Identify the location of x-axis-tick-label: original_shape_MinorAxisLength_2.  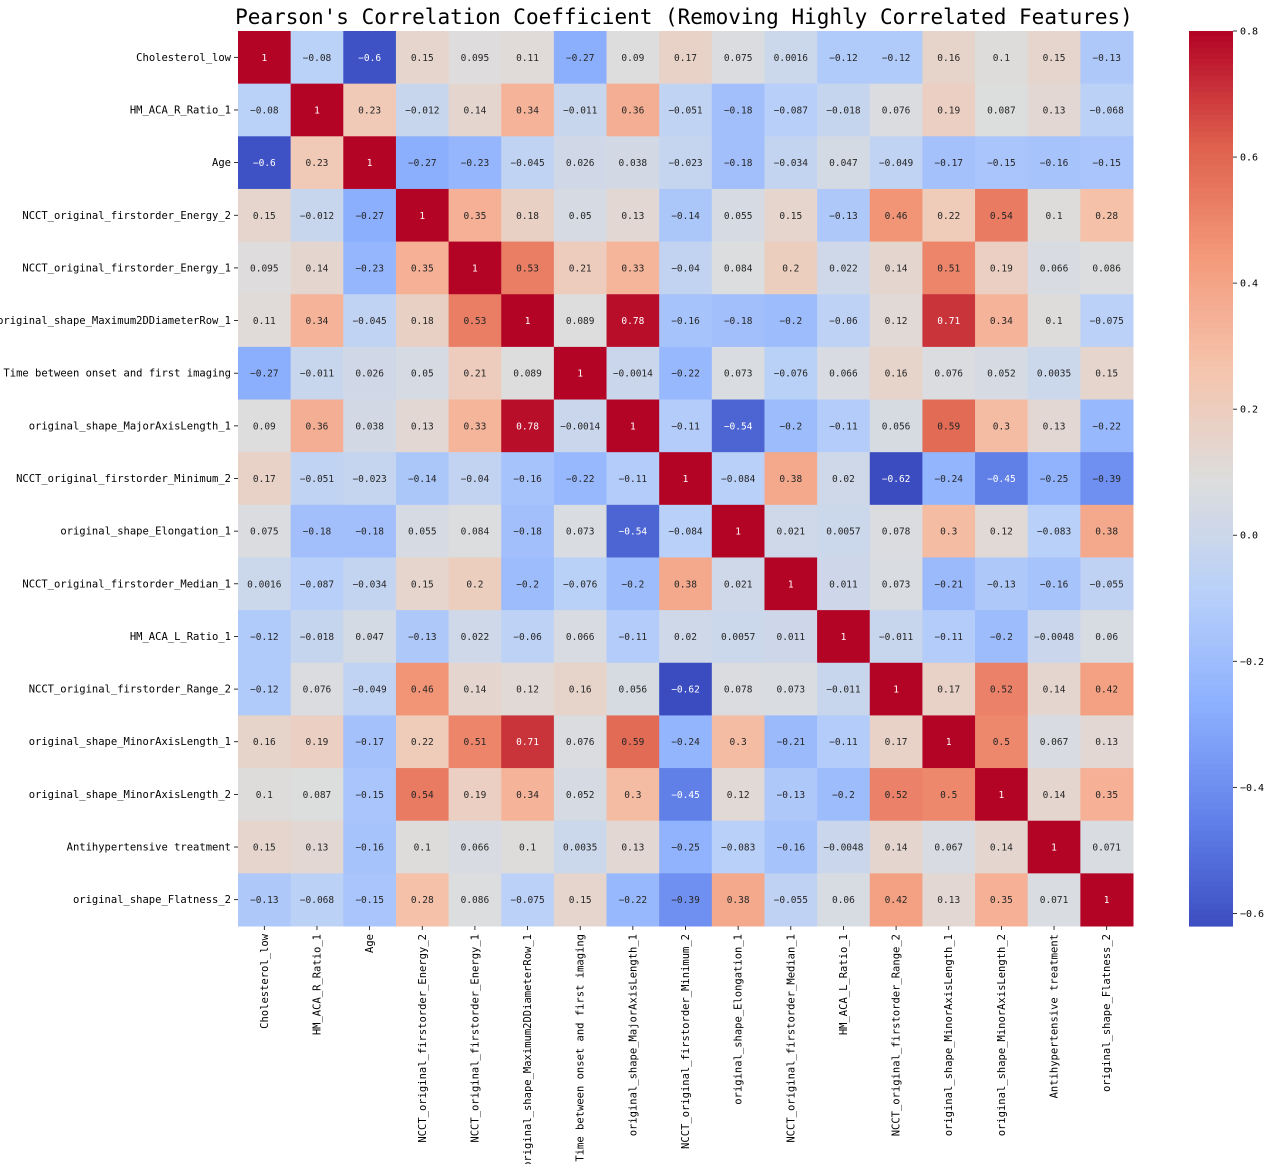
(1002, 1035).